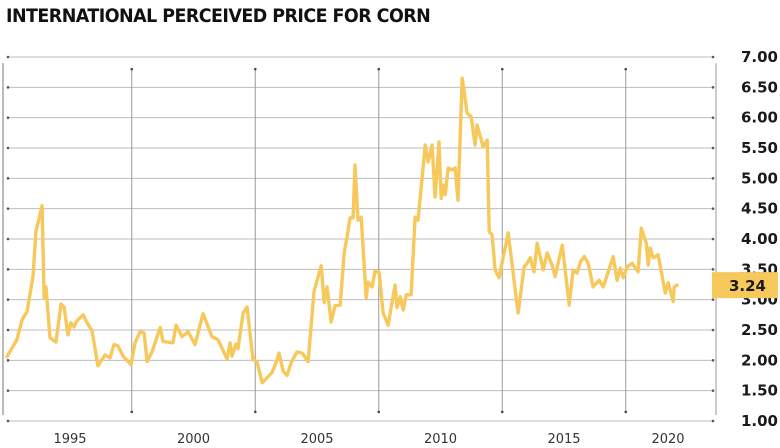 The image size is (780, 448). I want to click on x-tick-label: 2015, so click(563, 439).